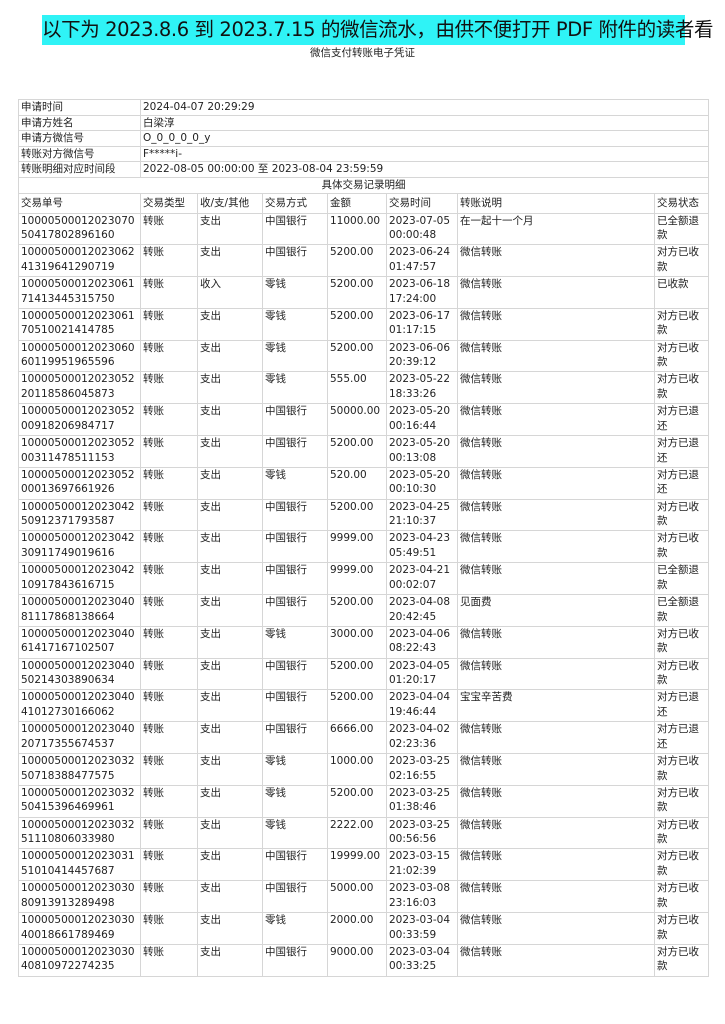  I want to click on transaction-id: 1000050001202303251110806033980, so click(79, 833).